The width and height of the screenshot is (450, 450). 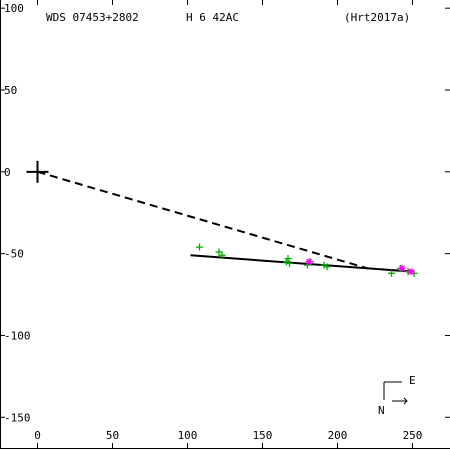 I want to click on x-tick-label: 100, so click(x=188, y=435).